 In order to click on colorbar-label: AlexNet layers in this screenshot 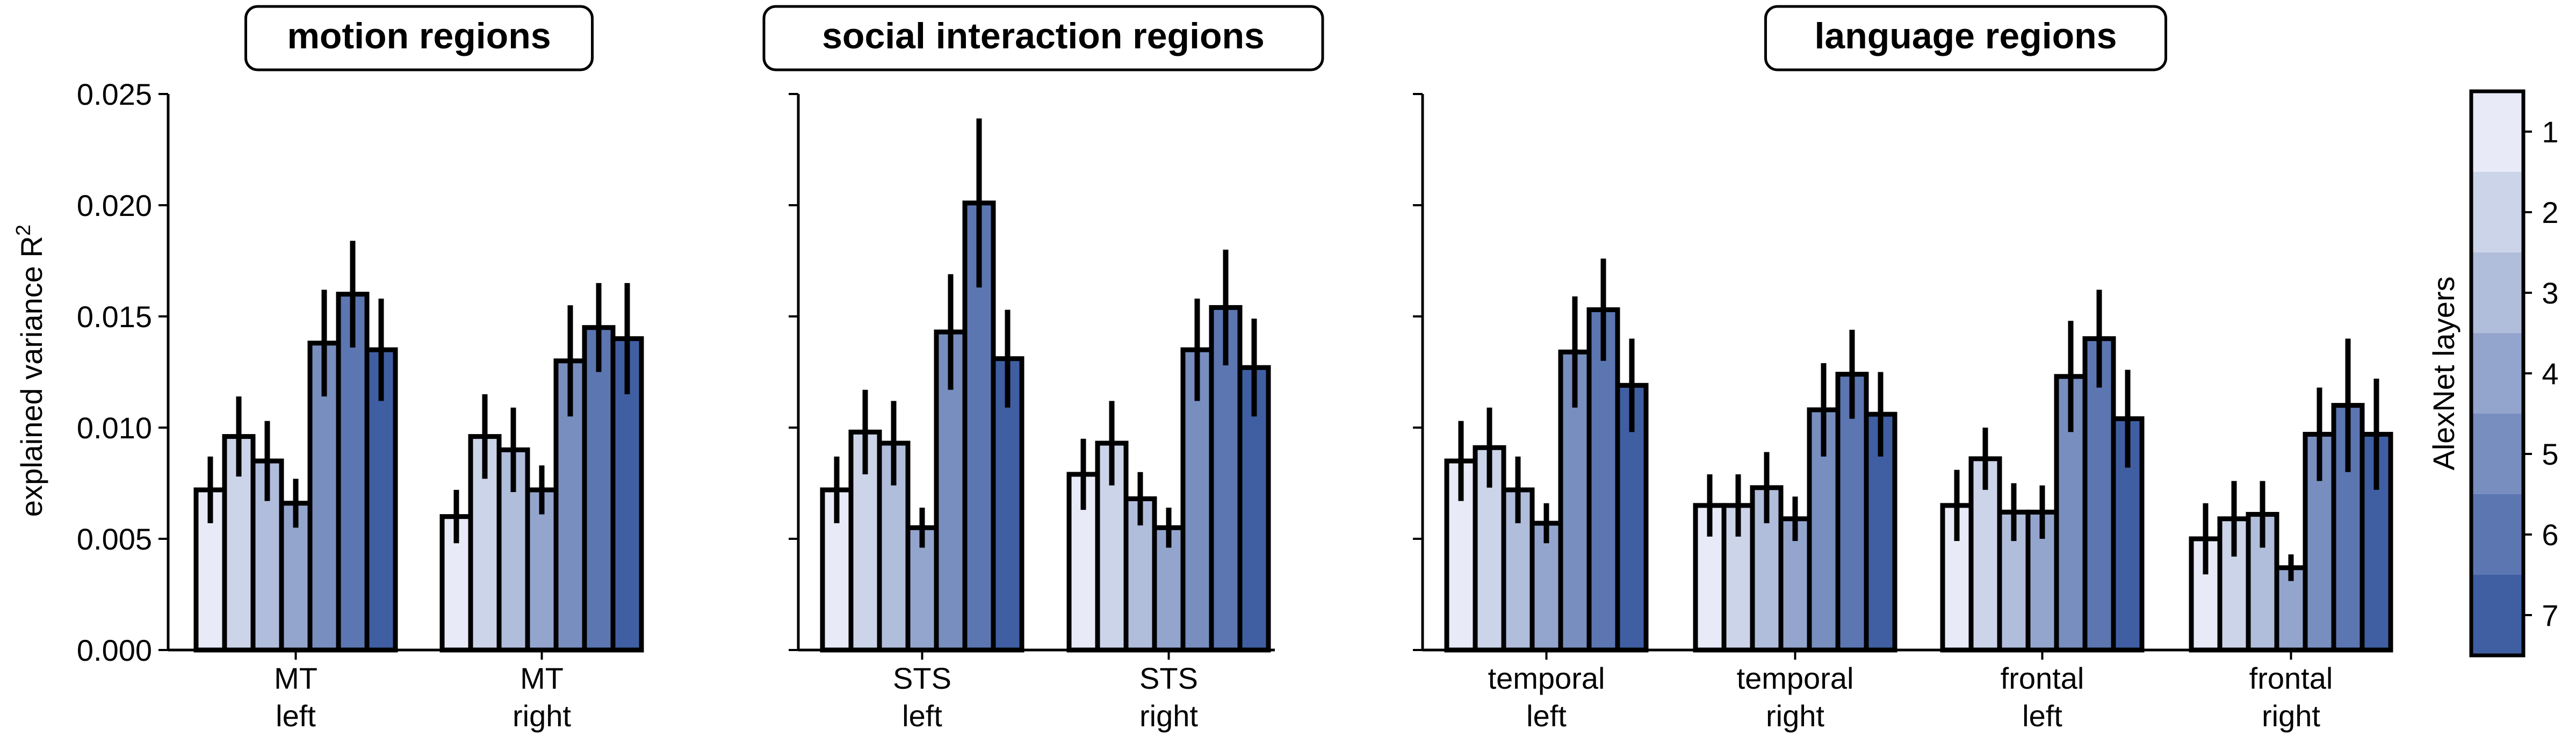, I will do `click(2444, 373)`.